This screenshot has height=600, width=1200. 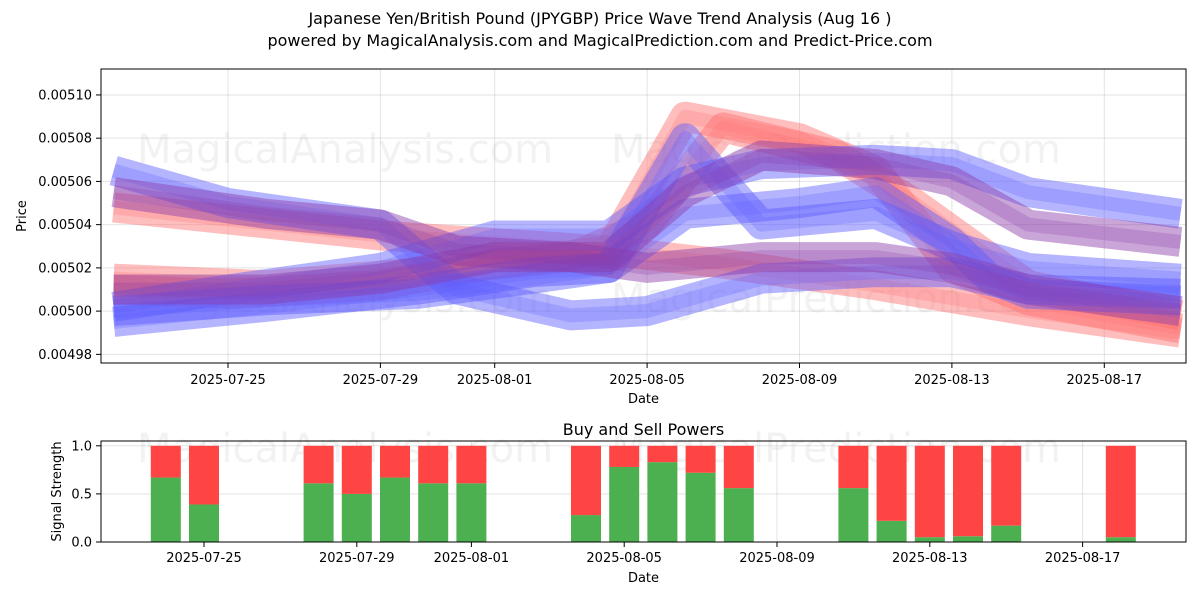 What do you see at coordinates (472, 558) in the screenshot?
I see `signal-x-tick-label: 2025-08-01` at bounding box center [472, 558].